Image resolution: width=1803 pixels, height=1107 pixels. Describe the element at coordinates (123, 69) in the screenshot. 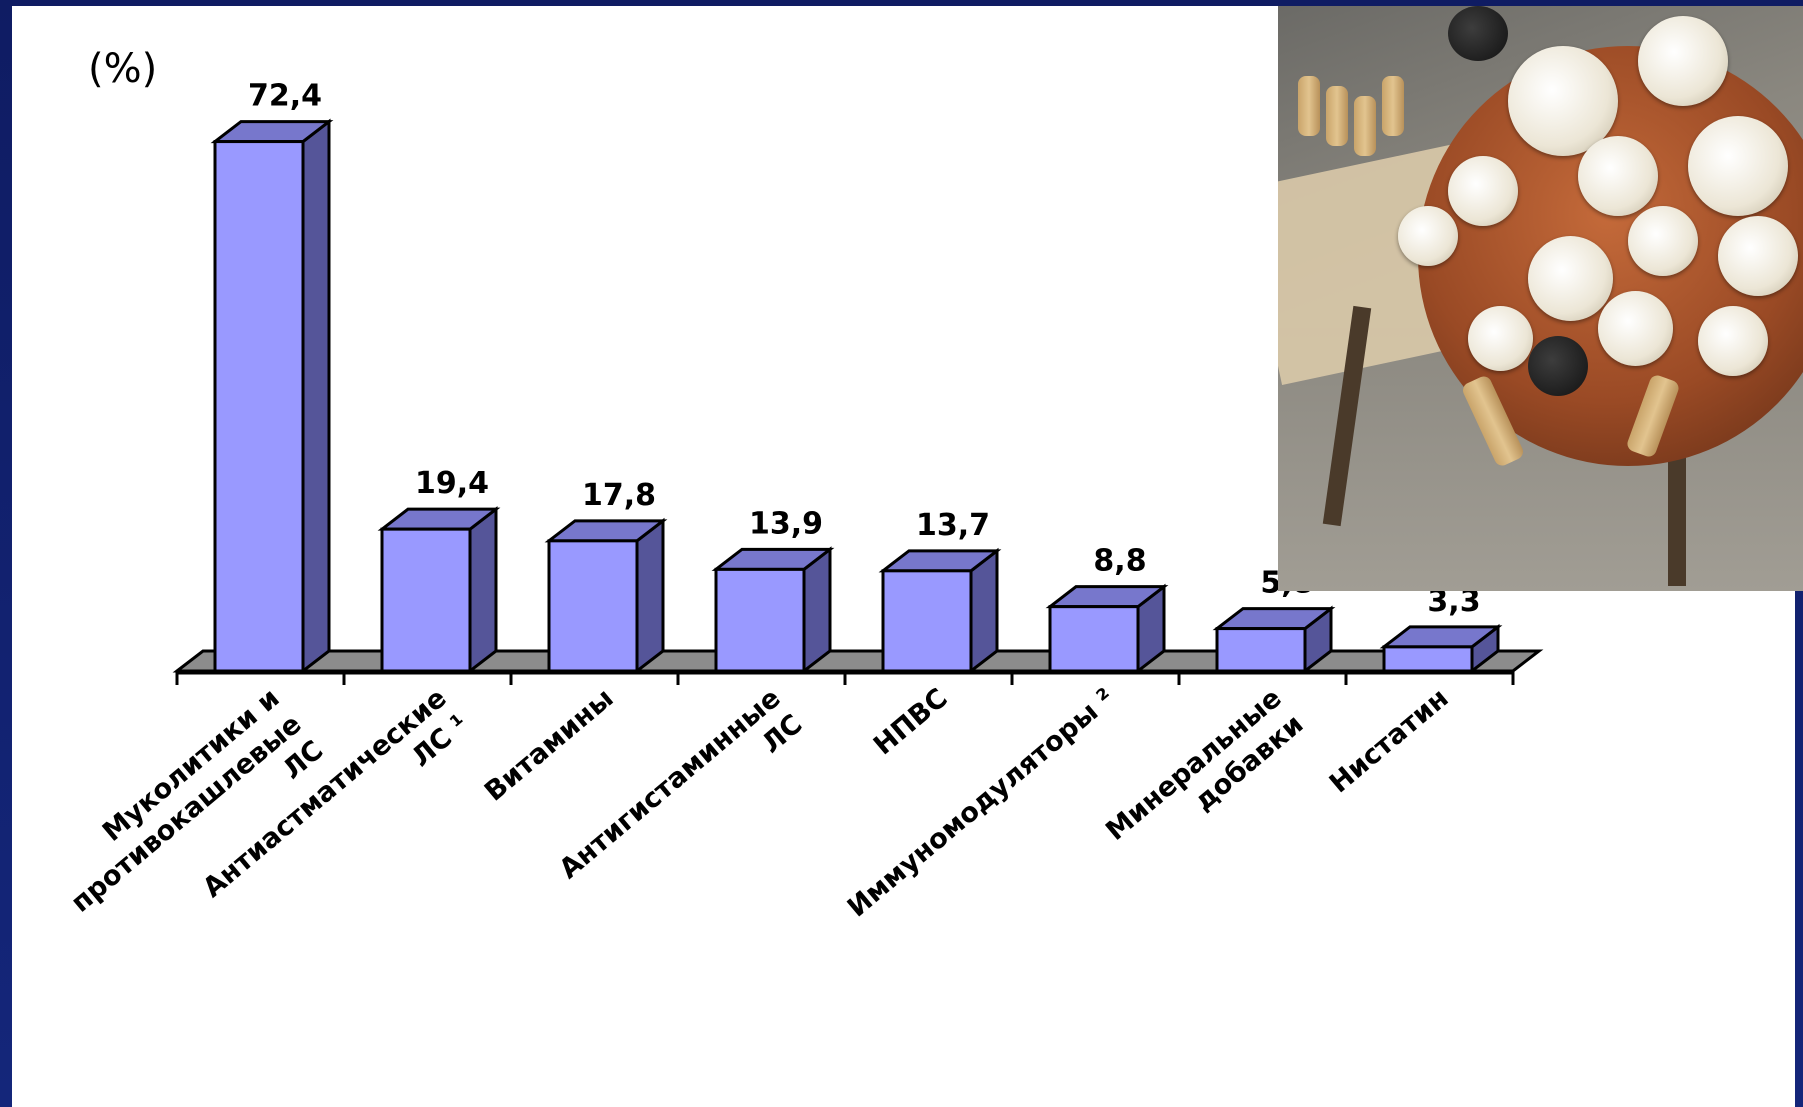

I see `y-unit-label: (%)` at that location.